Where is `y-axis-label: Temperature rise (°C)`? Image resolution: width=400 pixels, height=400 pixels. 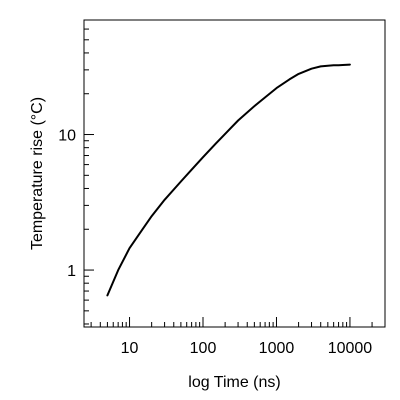 y-axis-label: Temperature rise (°C) is located at coordinates (37, 173).